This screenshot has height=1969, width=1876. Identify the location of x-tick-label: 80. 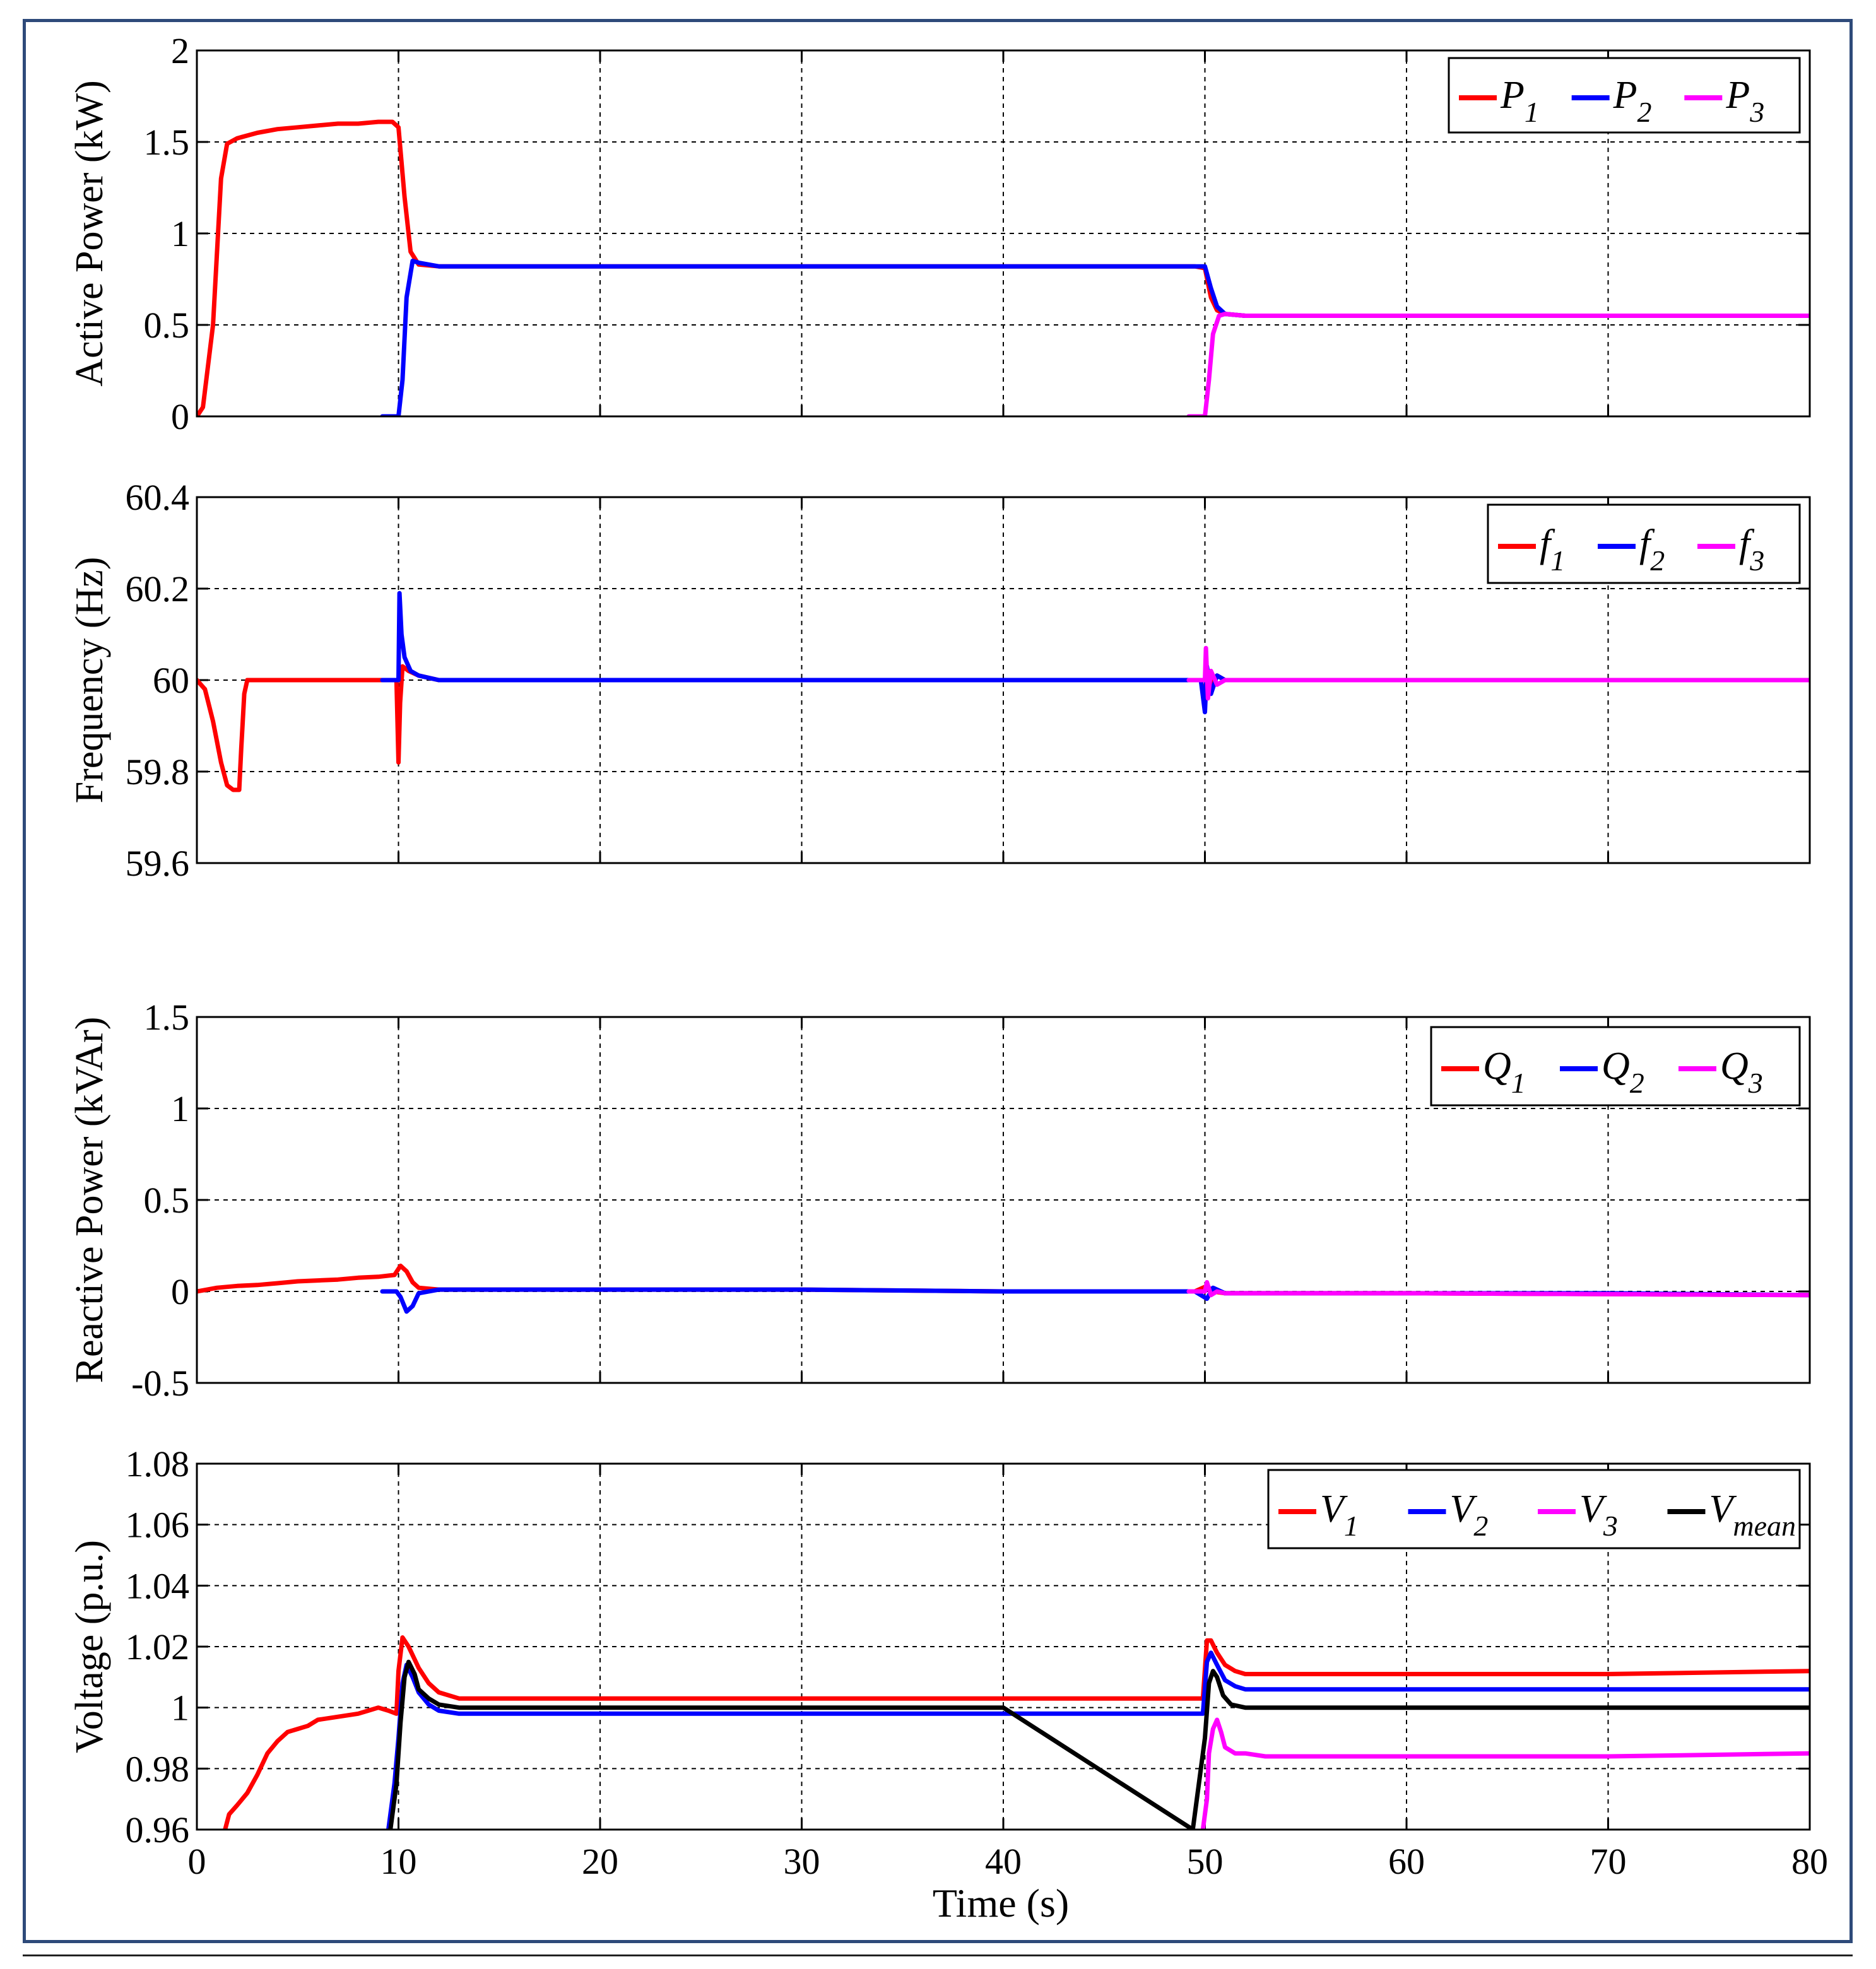
(1809, 1861).